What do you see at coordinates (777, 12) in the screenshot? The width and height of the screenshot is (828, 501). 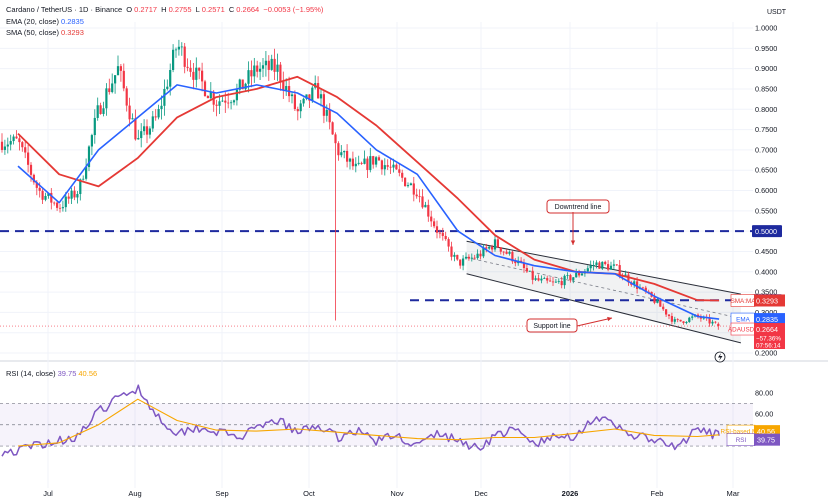 I see `currency-label: USDT` at bounding box center [777, 12].